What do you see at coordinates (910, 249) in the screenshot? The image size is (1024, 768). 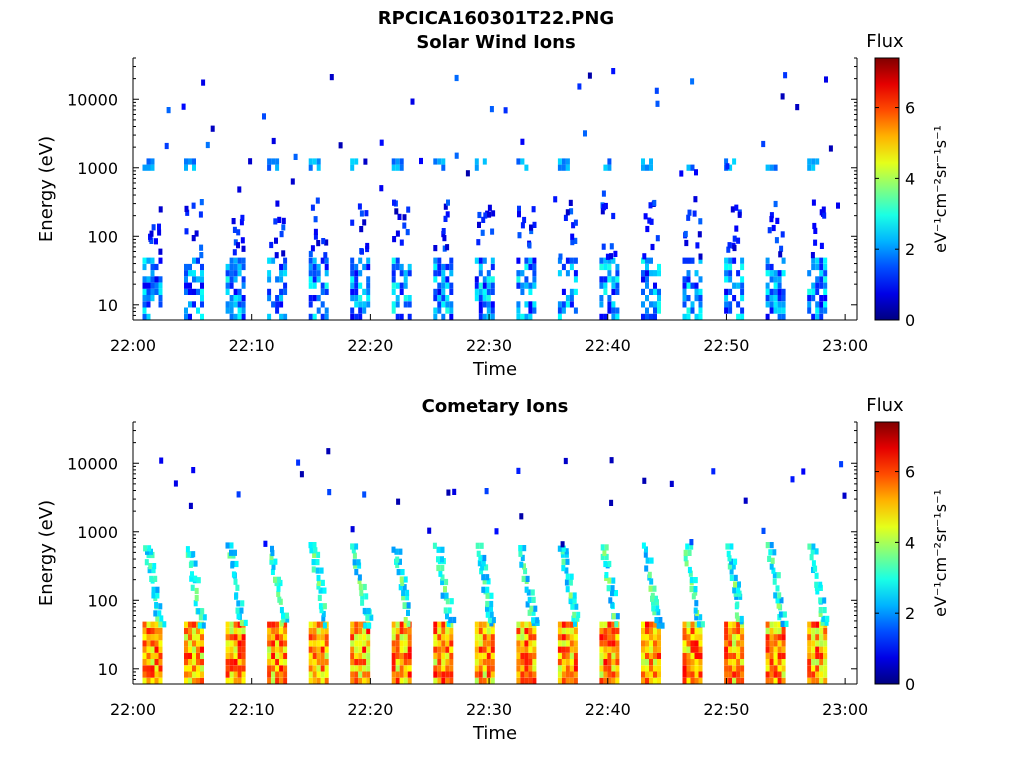 I see `colorbar-tick-label: 2` at bounding box center [910, 249].